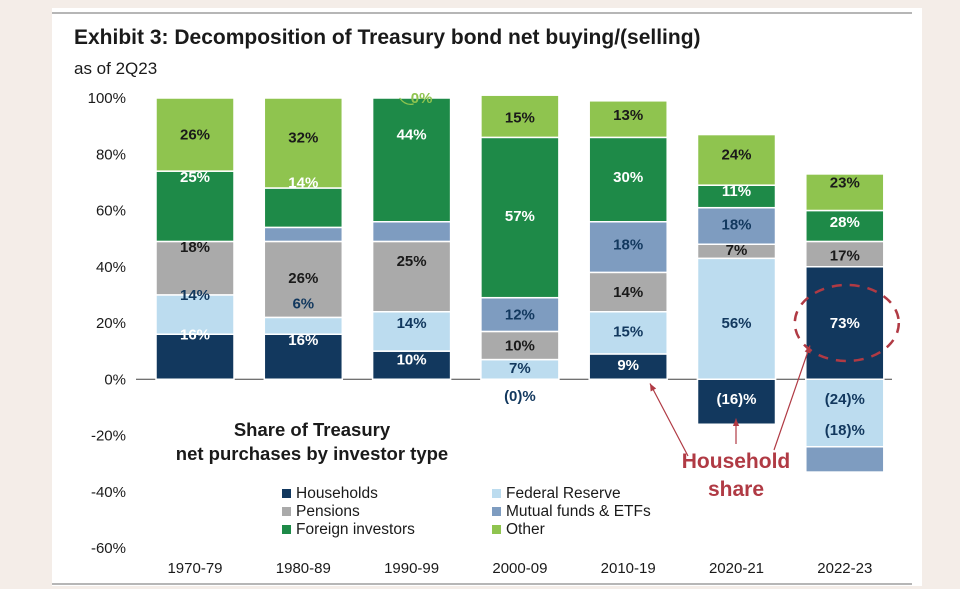 The image size is (960, 589). Describe the element at coordinates (736, 461) in the screenshot. I see `annotation-text: Household` at that location.